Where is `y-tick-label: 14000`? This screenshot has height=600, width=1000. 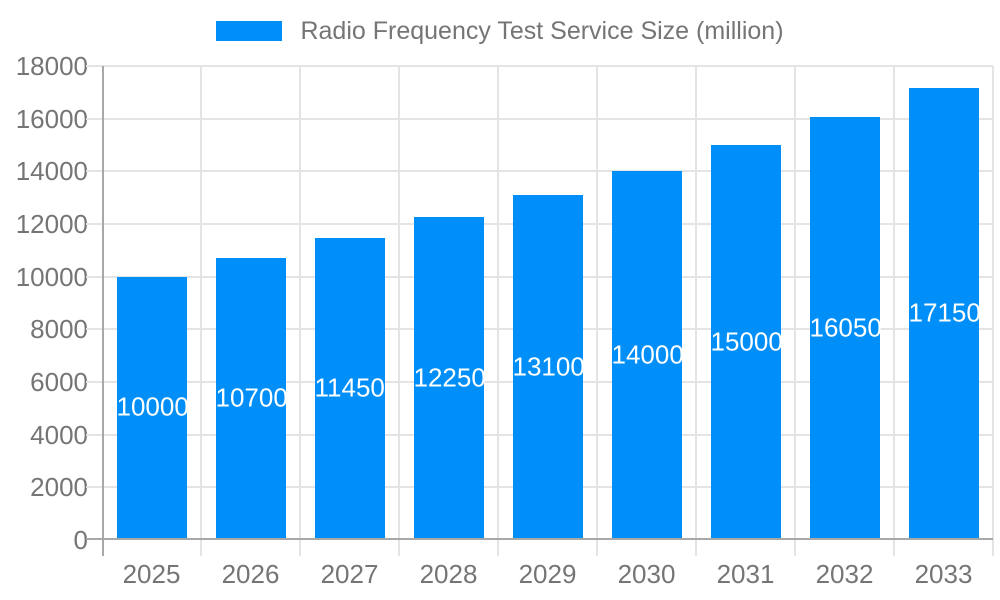
y-tick-label: 14000 is located at coordinates (51, 171).